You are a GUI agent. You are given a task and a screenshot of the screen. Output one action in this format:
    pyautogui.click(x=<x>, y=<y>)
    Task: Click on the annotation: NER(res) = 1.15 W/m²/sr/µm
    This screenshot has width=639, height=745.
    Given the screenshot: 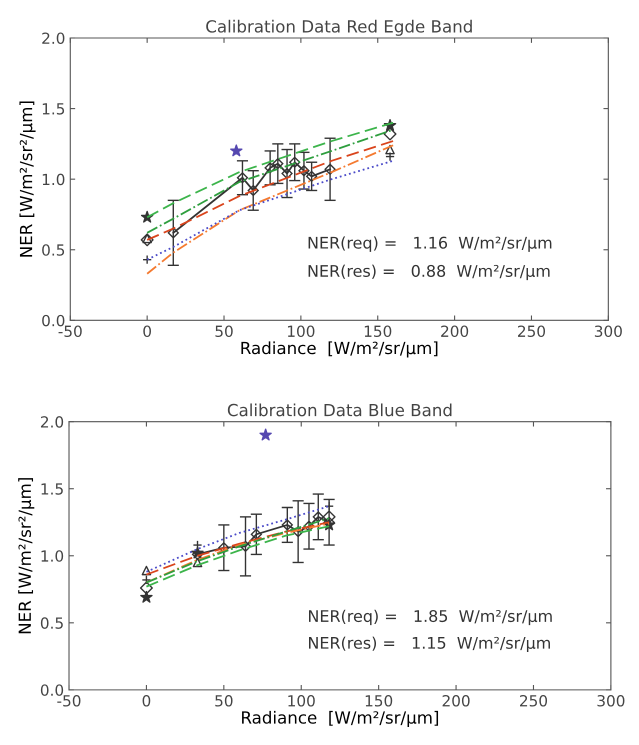 What is the action you would take?
    pyautogui.click(x=429, y=644)
    